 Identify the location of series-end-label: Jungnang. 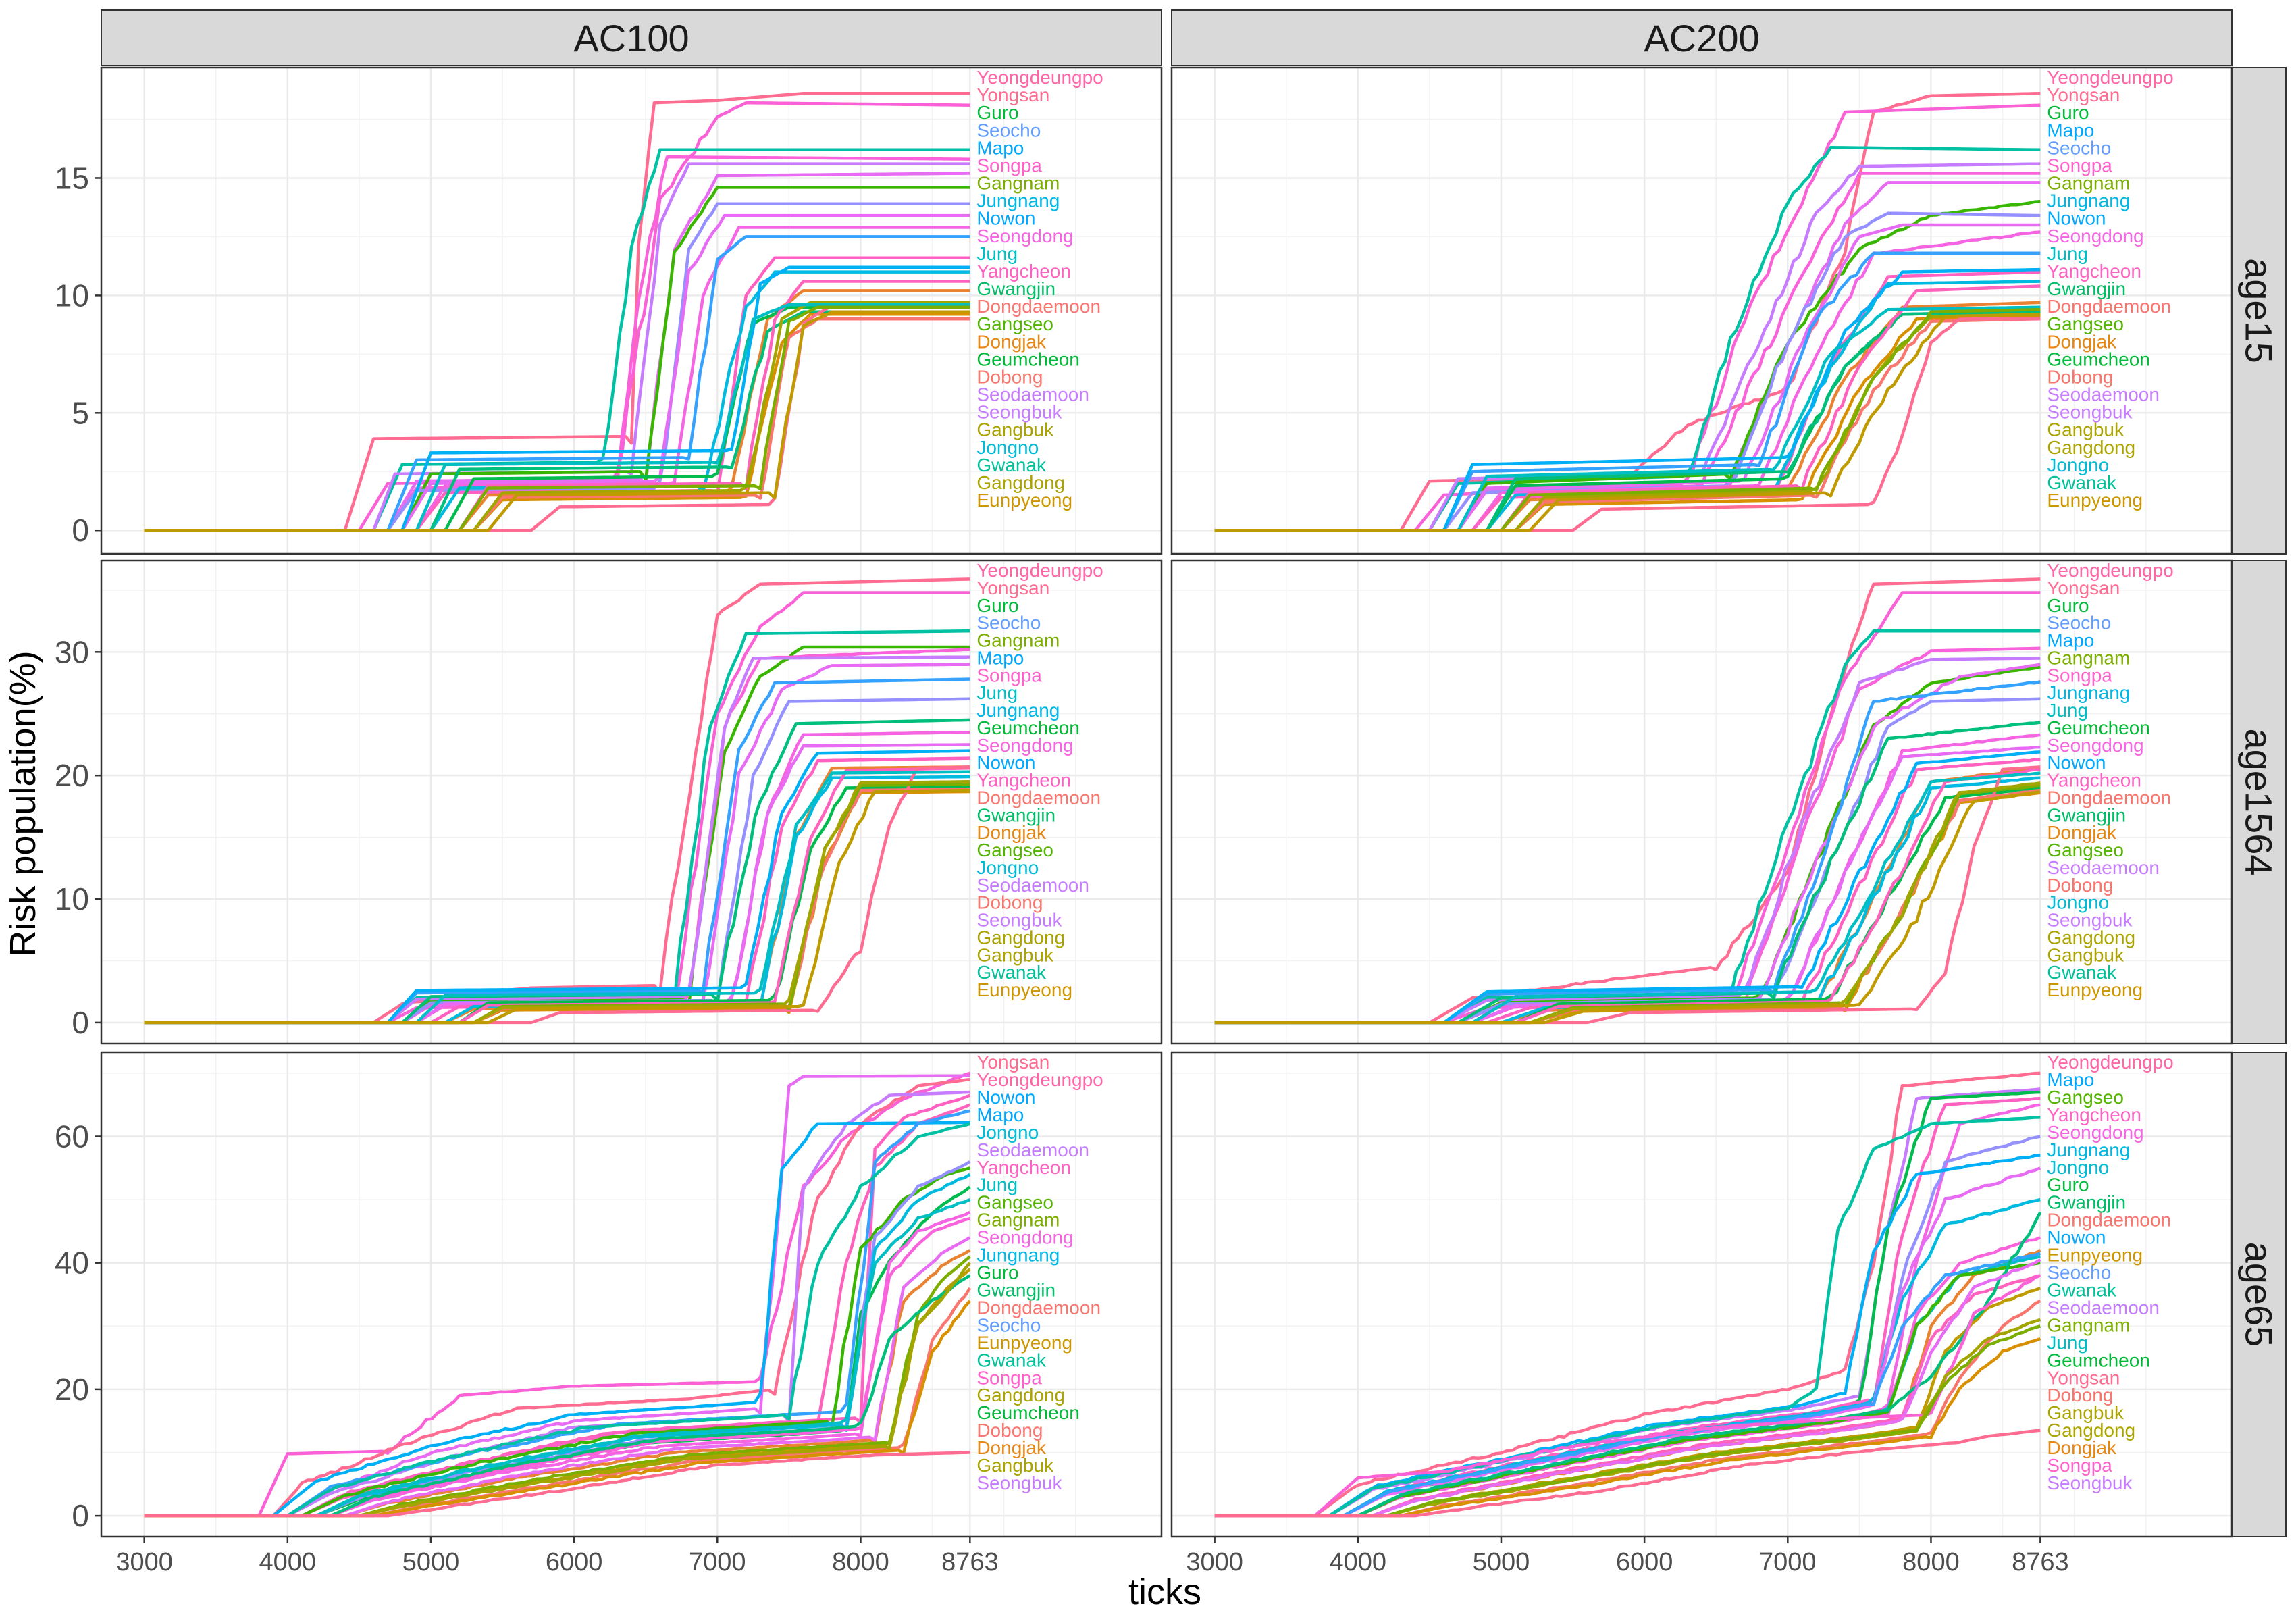
(2088, 1149).